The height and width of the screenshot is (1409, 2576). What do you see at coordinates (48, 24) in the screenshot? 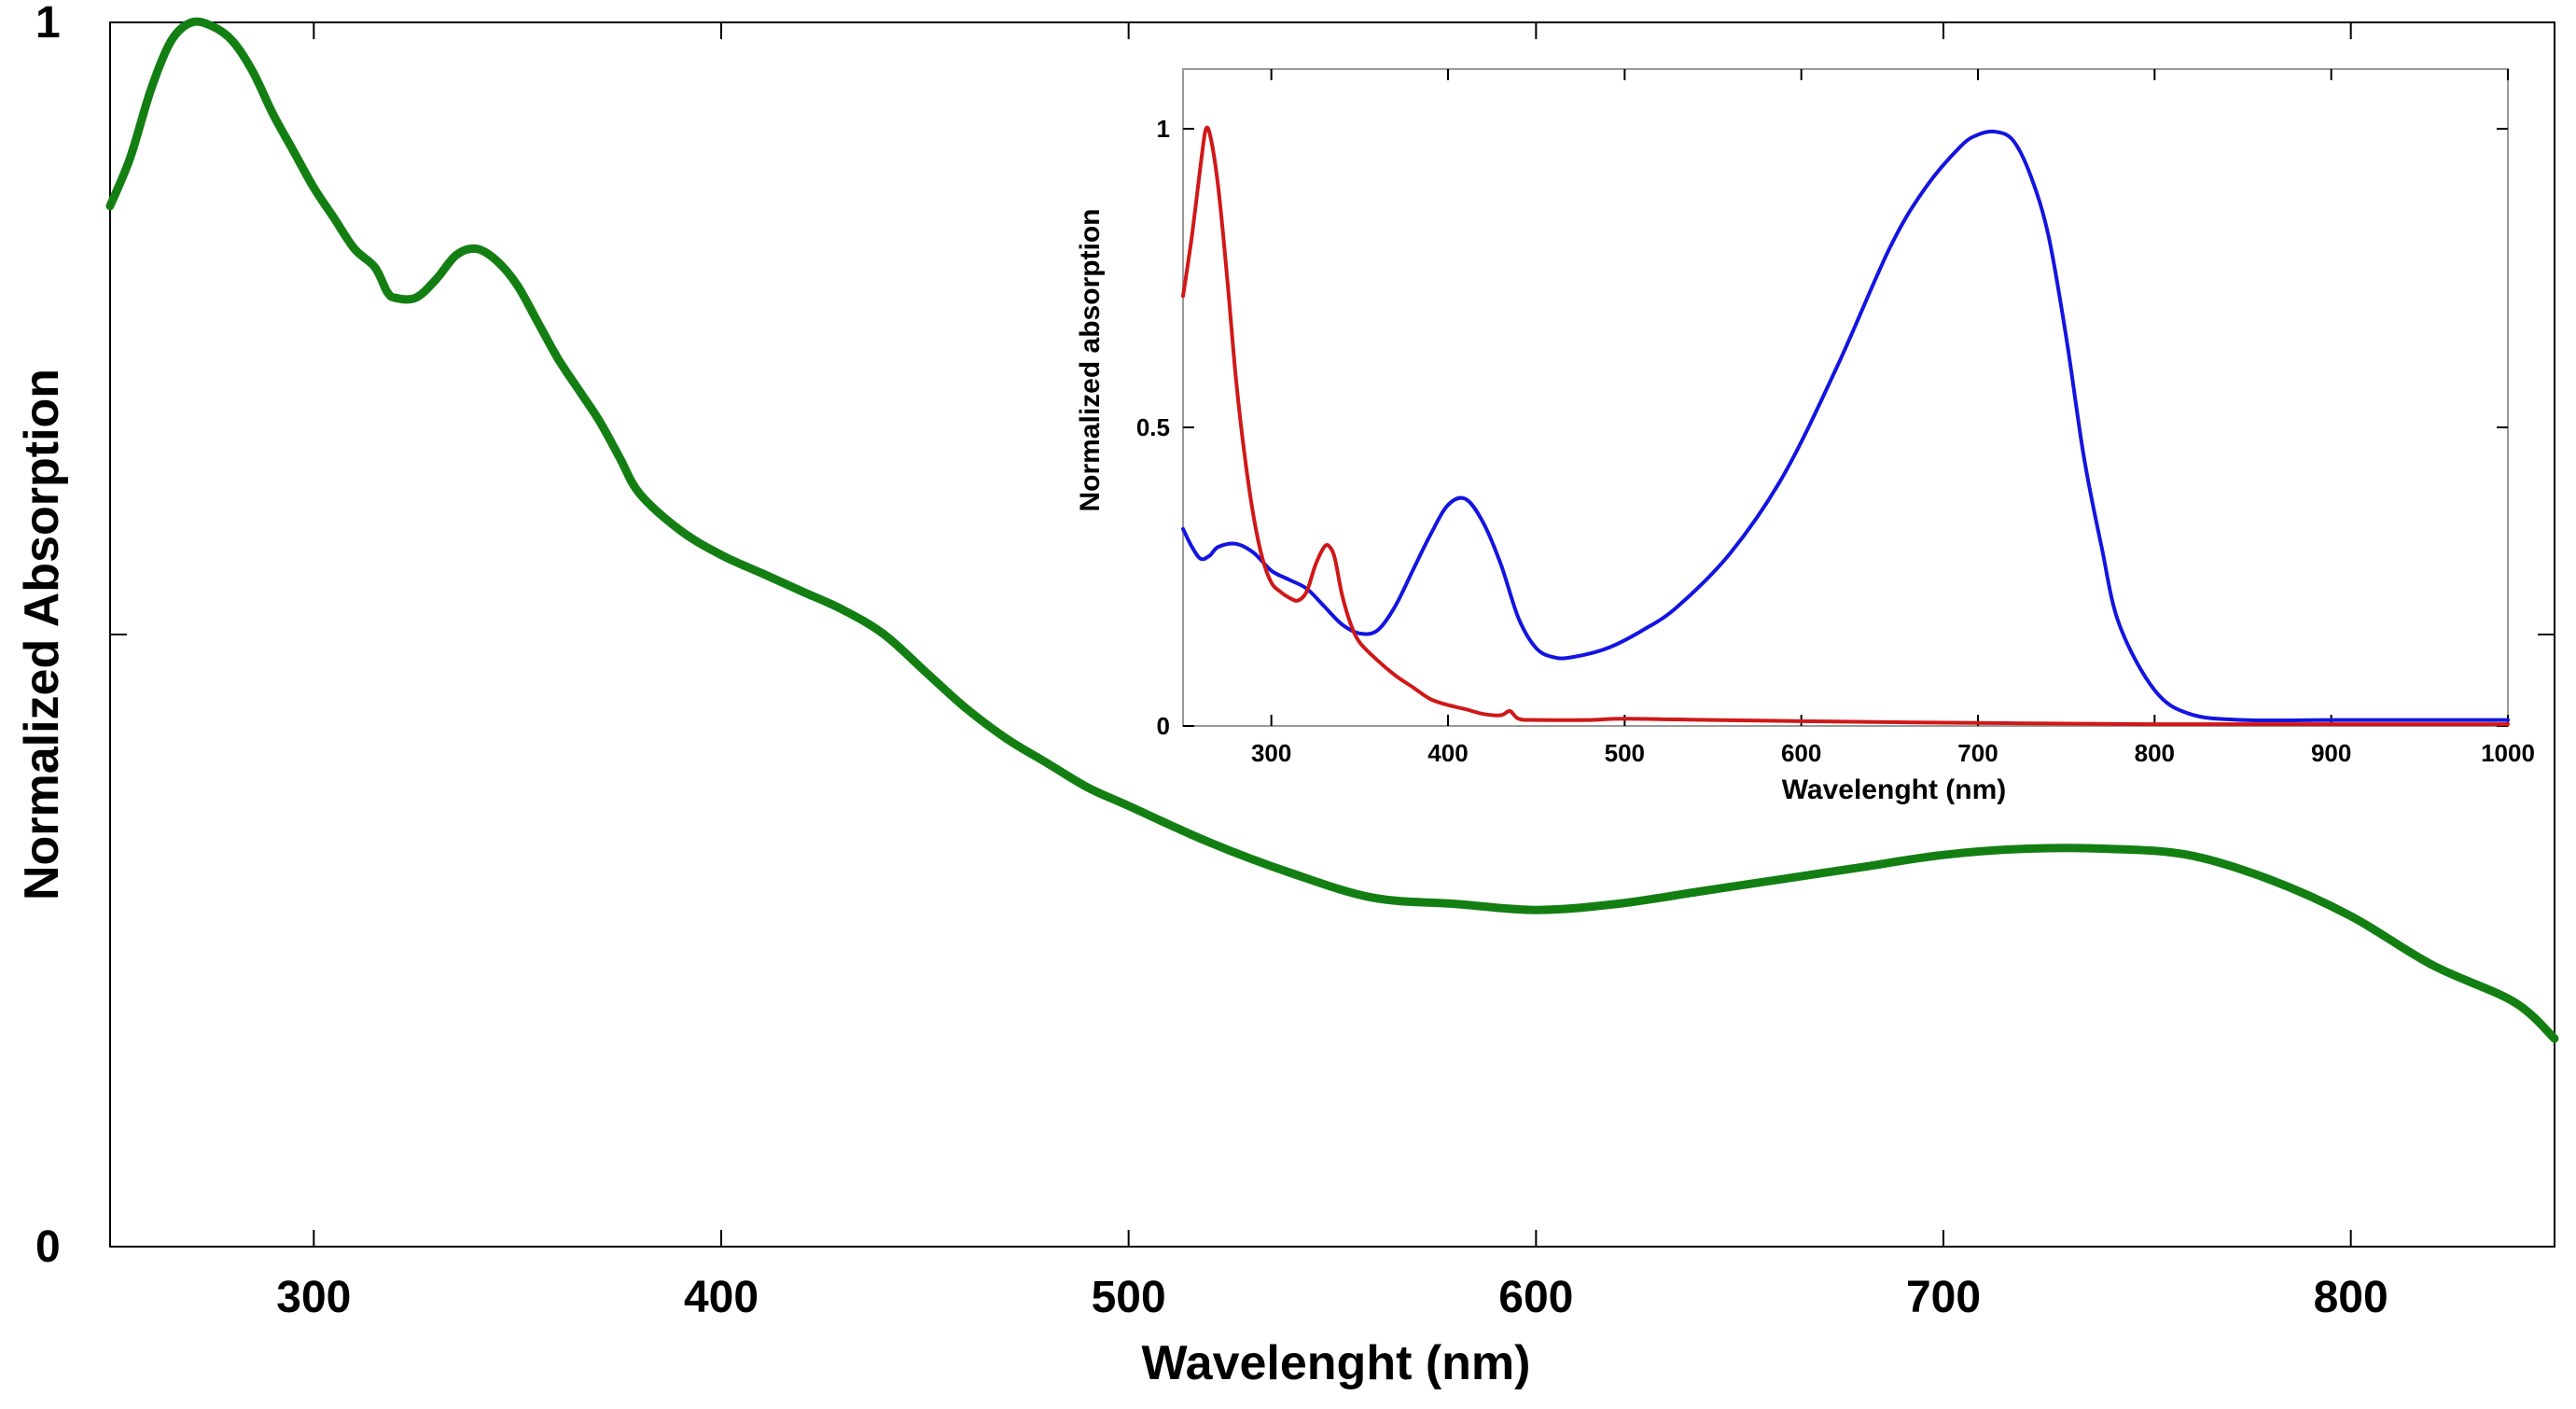
I see `main-y-tick-label: 1` at bounding box center [48, 24].